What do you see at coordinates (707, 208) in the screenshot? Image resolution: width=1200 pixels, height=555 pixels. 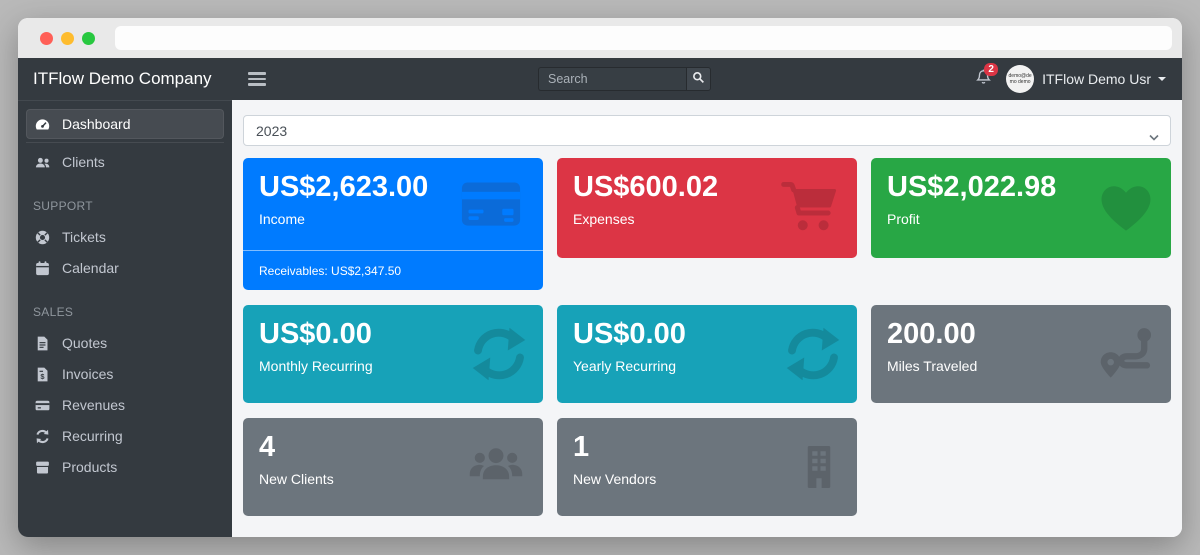 I see `expenses-card: US$600.02 Expenses` at bounding box center [707, 208].